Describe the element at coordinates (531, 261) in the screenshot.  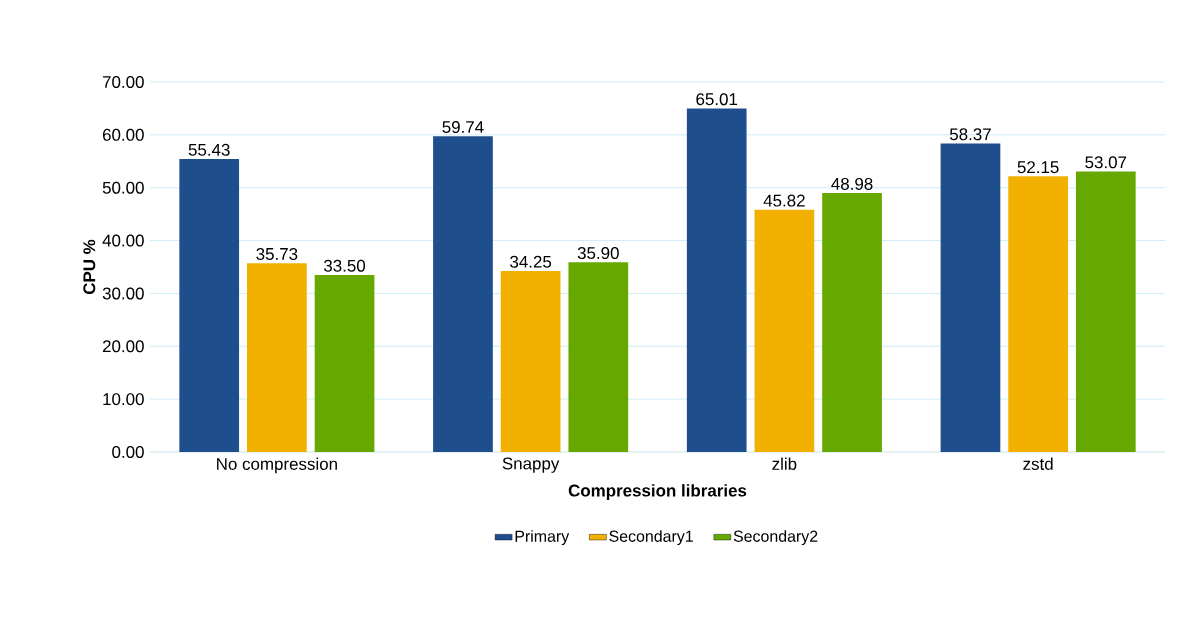
I see `data-label: 34.25` at that location.